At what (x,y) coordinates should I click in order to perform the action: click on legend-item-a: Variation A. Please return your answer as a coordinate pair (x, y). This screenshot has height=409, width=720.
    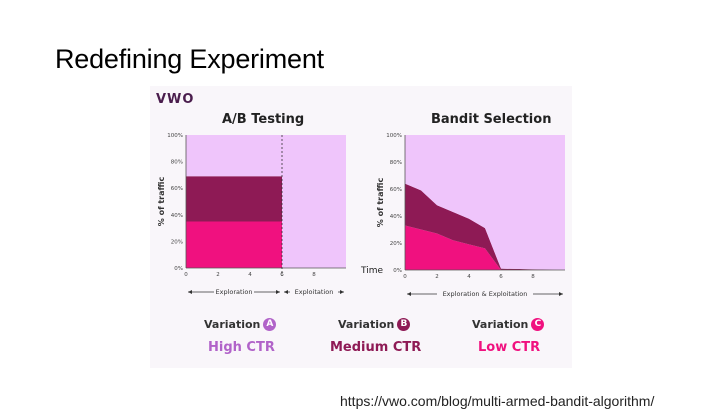
    Looking at the image, I should click on (240, 324).